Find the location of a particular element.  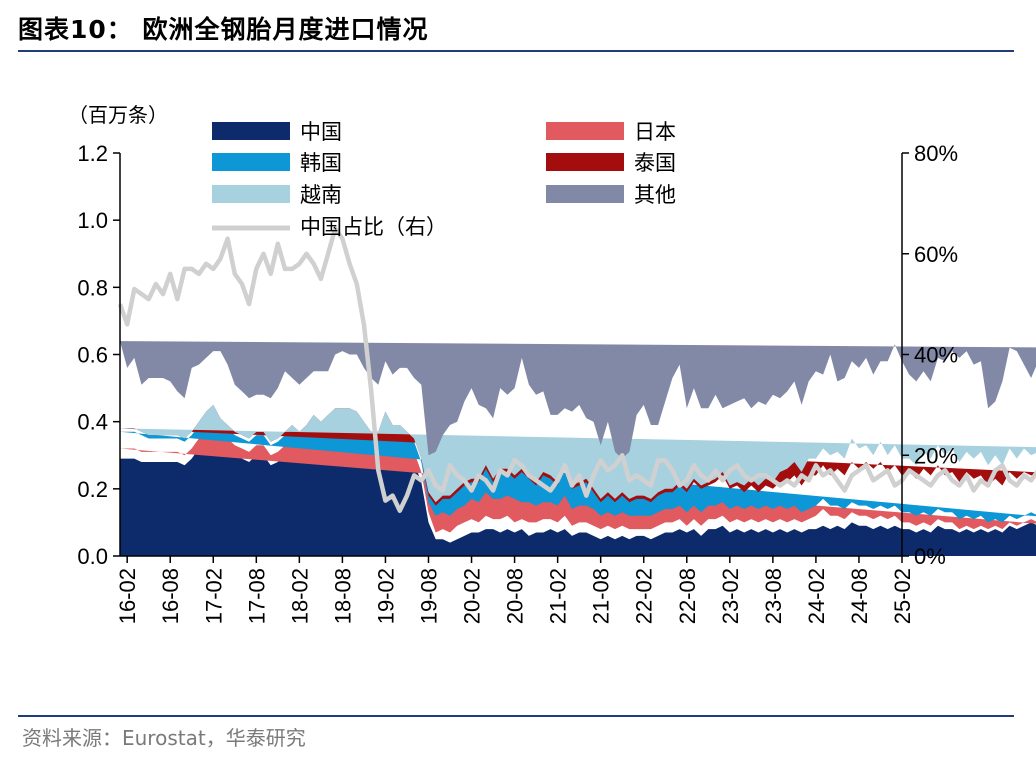

legend-swatch-韩国 is located at coordinates (251, 162).